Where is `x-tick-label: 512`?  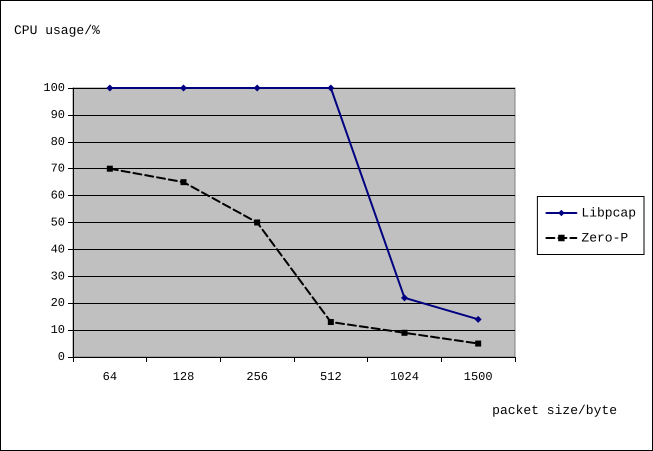
x-tick-label: 512 is located at coordinates (331, 377).